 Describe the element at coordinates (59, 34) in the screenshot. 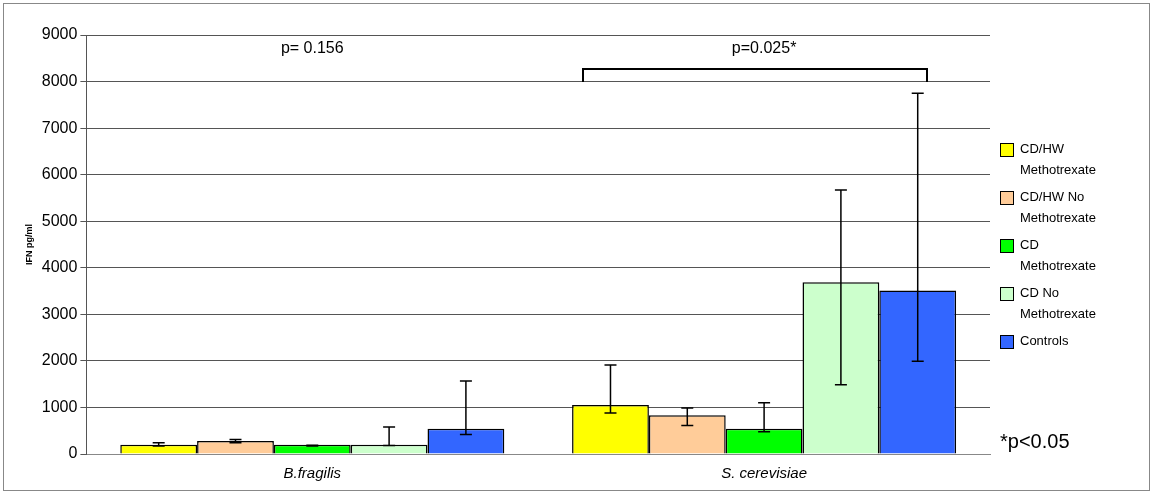

I see `y-tick-label: 9000` at that location.